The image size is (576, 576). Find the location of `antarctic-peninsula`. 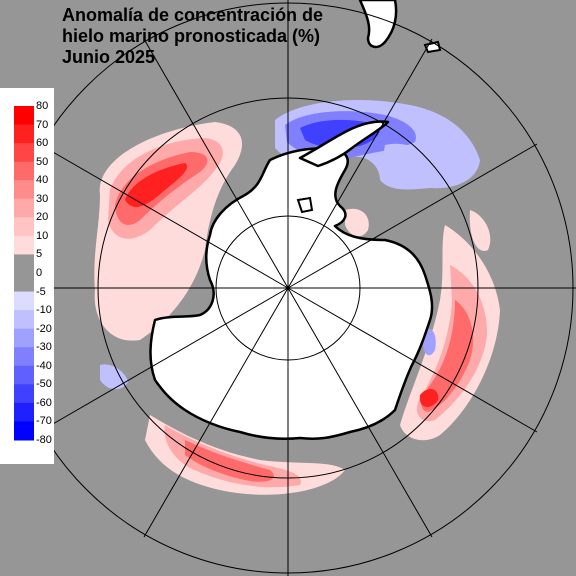

antarctic-peninsula is located at coordinates (344, 144).